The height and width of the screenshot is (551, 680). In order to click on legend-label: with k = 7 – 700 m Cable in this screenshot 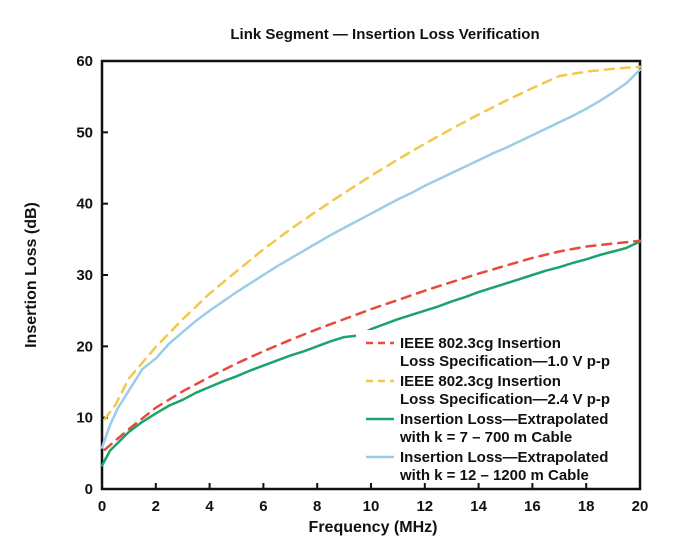, I will do `click(485, 437)`.